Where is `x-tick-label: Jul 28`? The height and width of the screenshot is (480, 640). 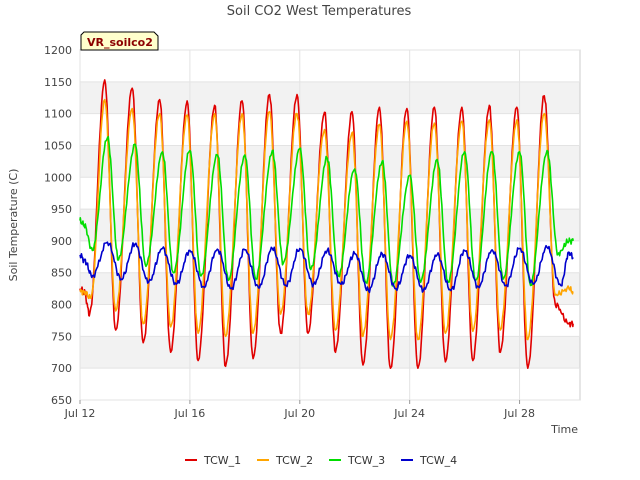
x-tick-label: Jul 28 is located at coordinates (519, 413).